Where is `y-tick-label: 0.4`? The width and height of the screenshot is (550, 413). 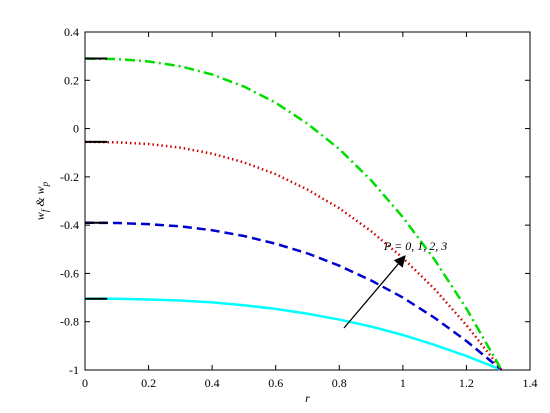 y-tick-label: 0.4 is located at coordinates (71, 32).